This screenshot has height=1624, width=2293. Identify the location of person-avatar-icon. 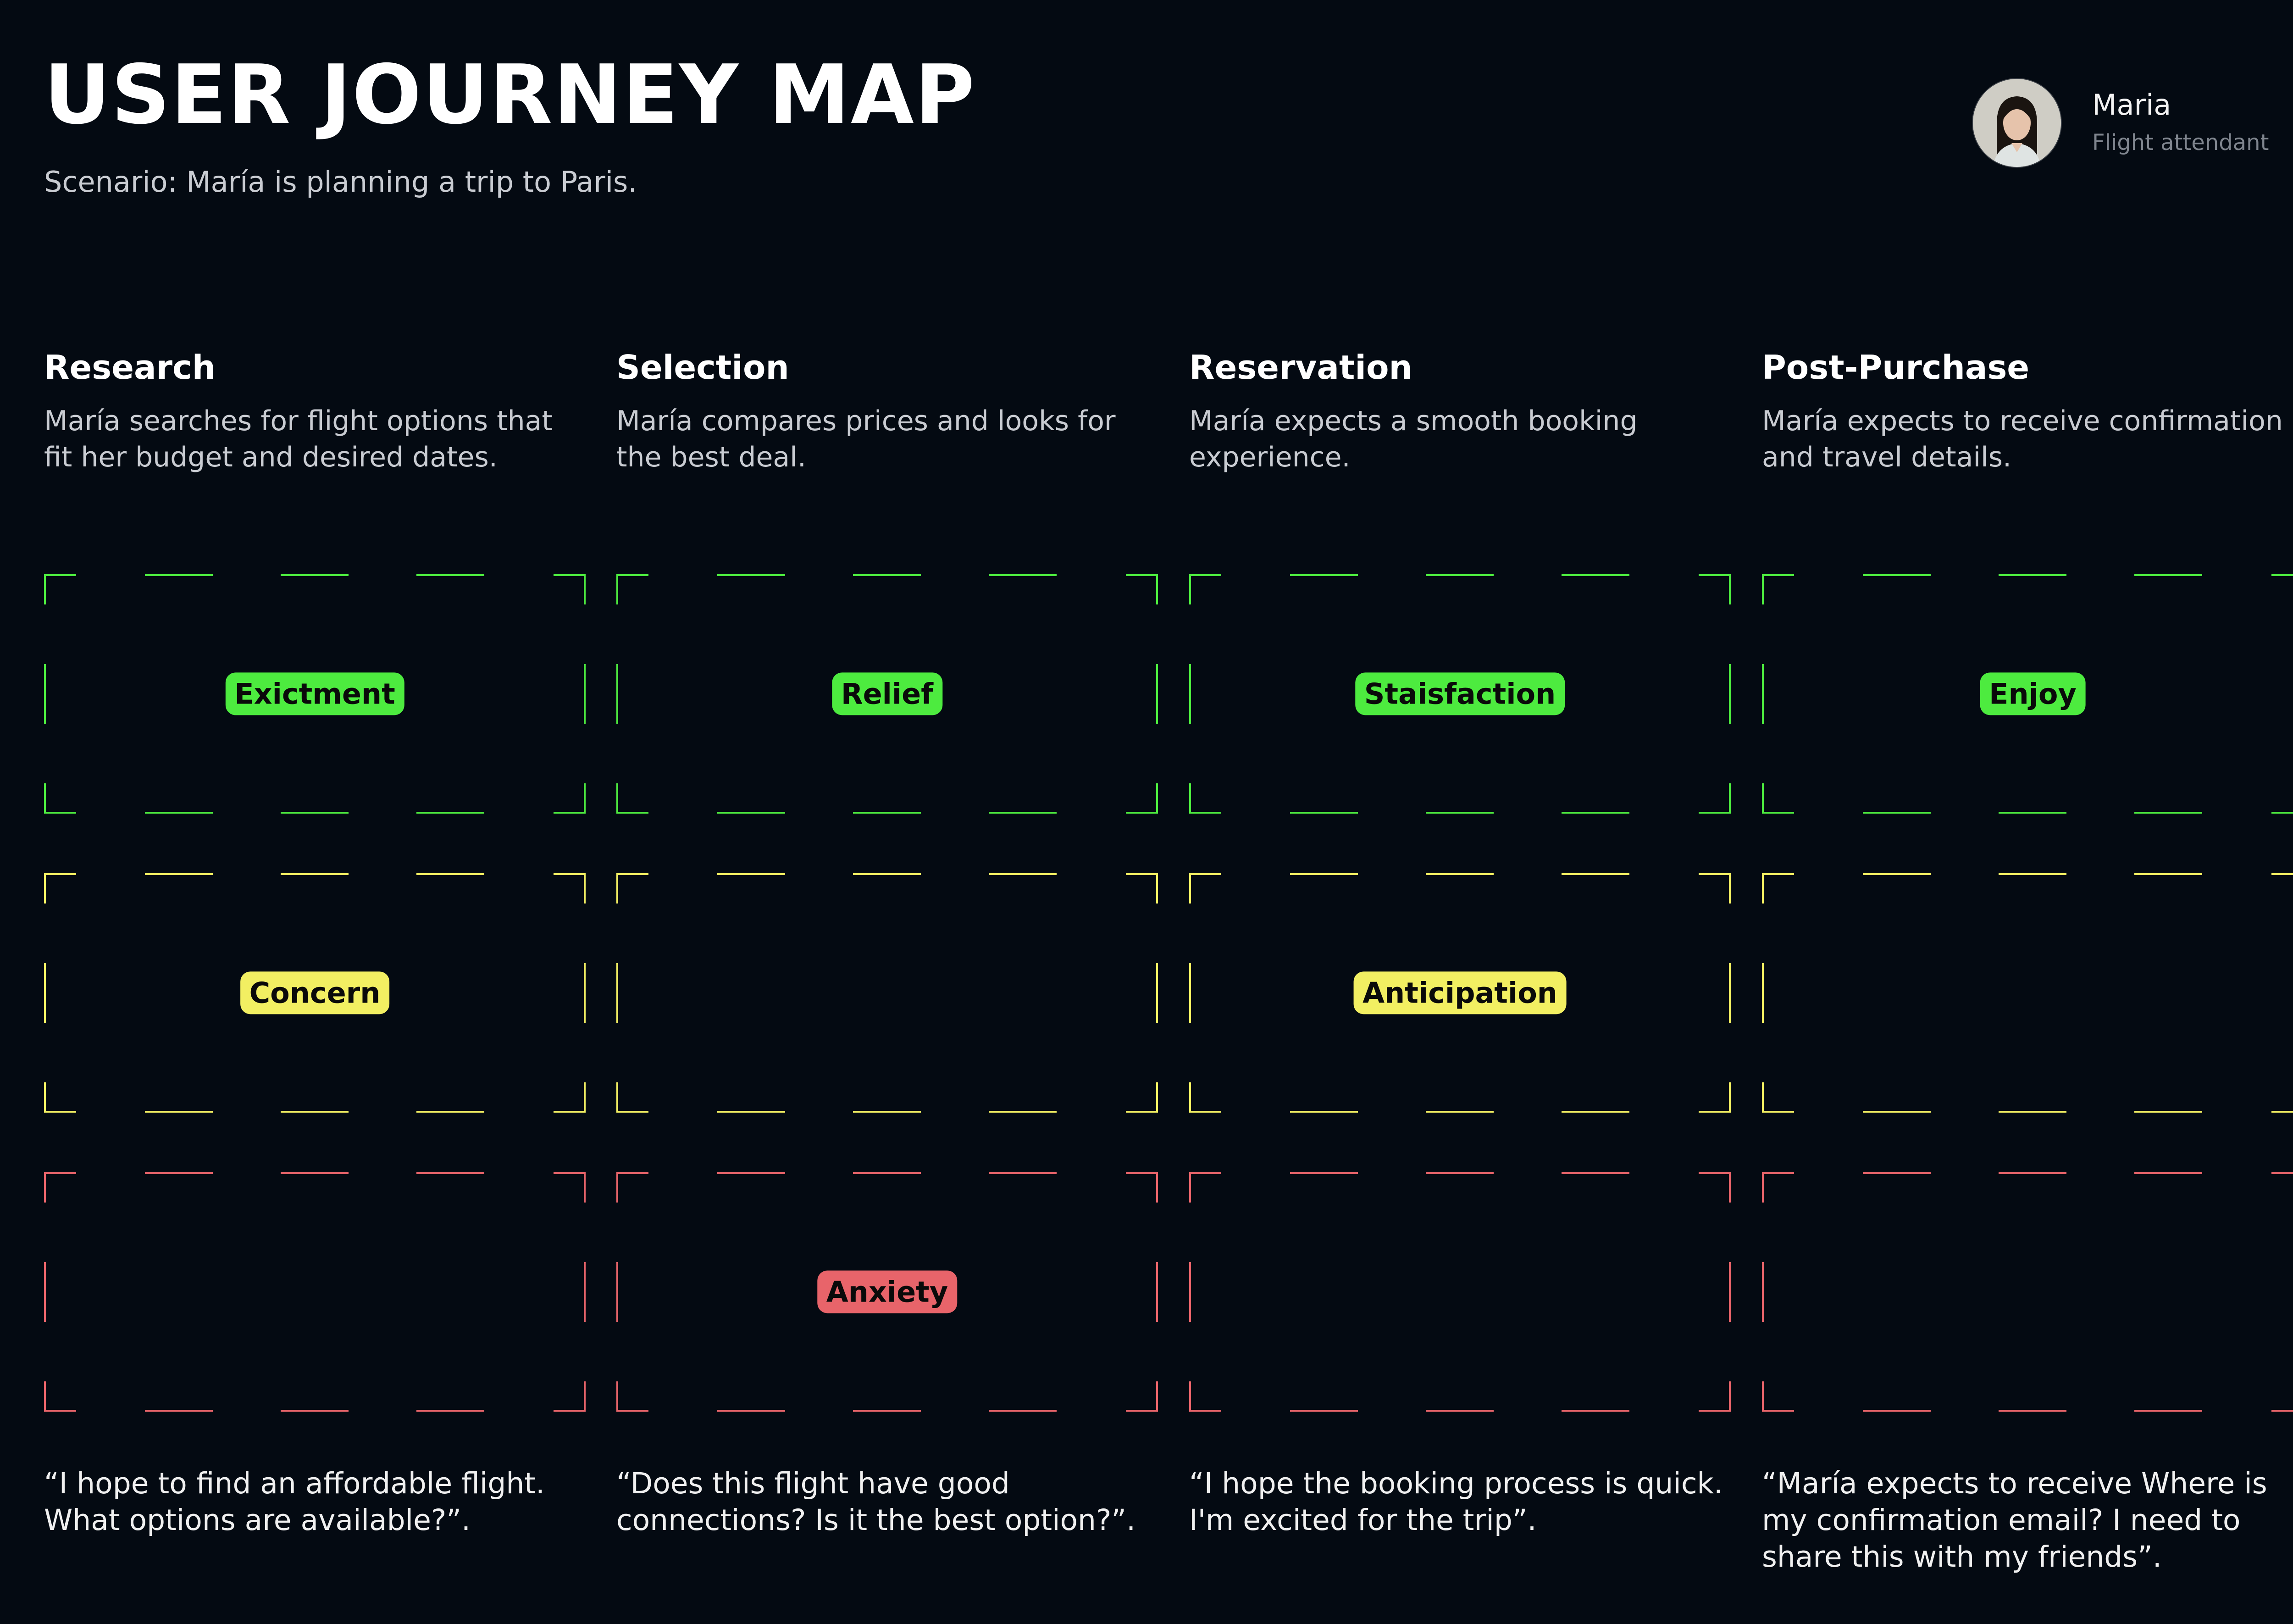
(2017, 123).